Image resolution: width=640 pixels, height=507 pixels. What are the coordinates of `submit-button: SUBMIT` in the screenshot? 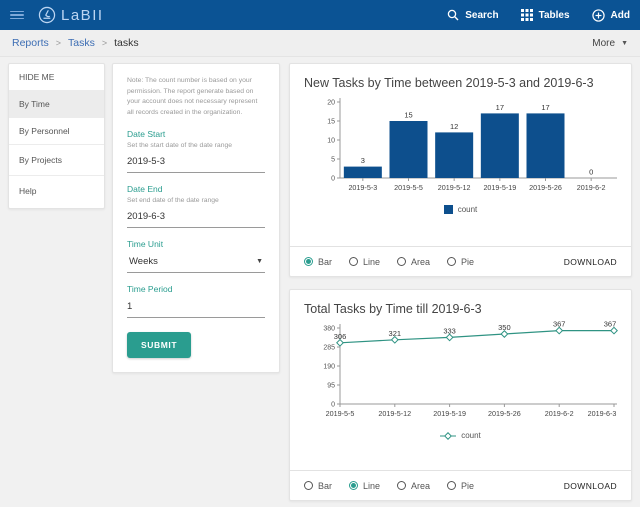 It's located at (159, 345).